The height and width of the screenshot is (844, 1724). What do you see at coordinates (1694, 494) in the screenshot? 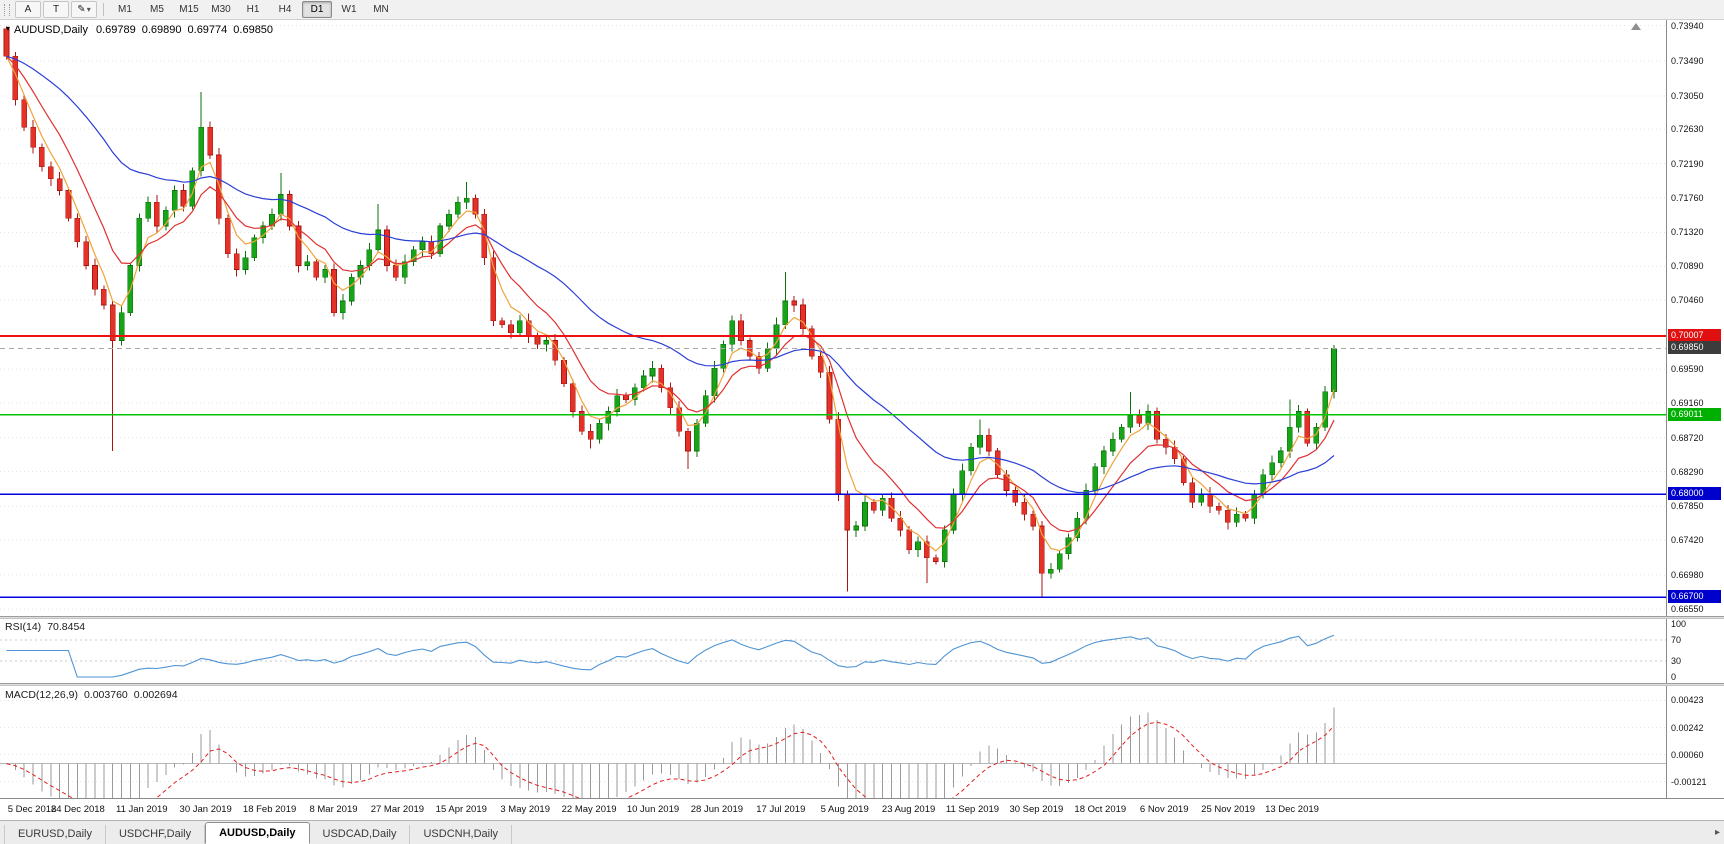
I see `price-level-tag: 0.68000` at bounding box center [1694, 494].